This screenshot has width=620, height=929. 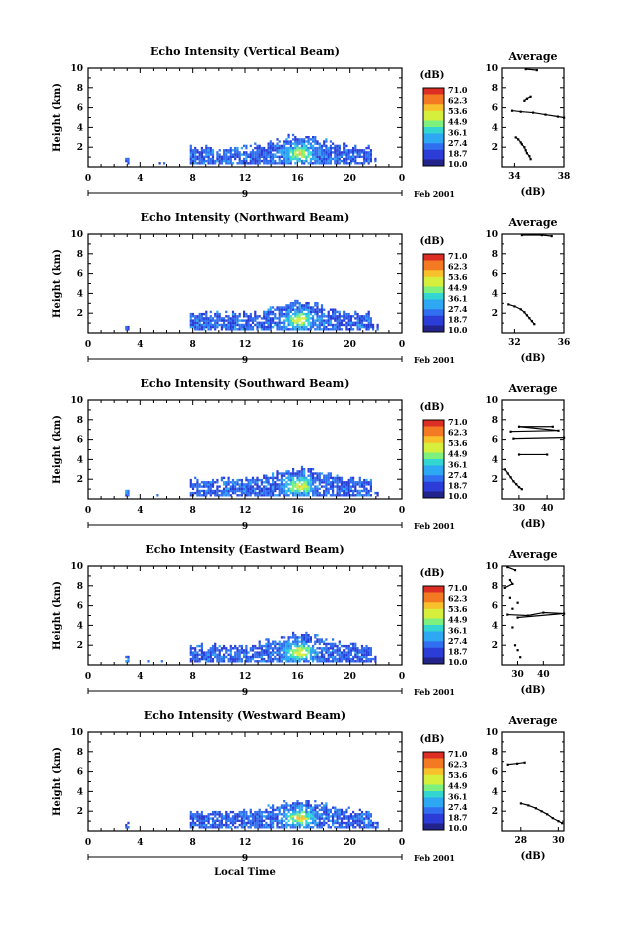 What do you see at coordinates (245, 843) in the screenshot?
I see `x-tick-label: 12` at bounding box center [245, 843].